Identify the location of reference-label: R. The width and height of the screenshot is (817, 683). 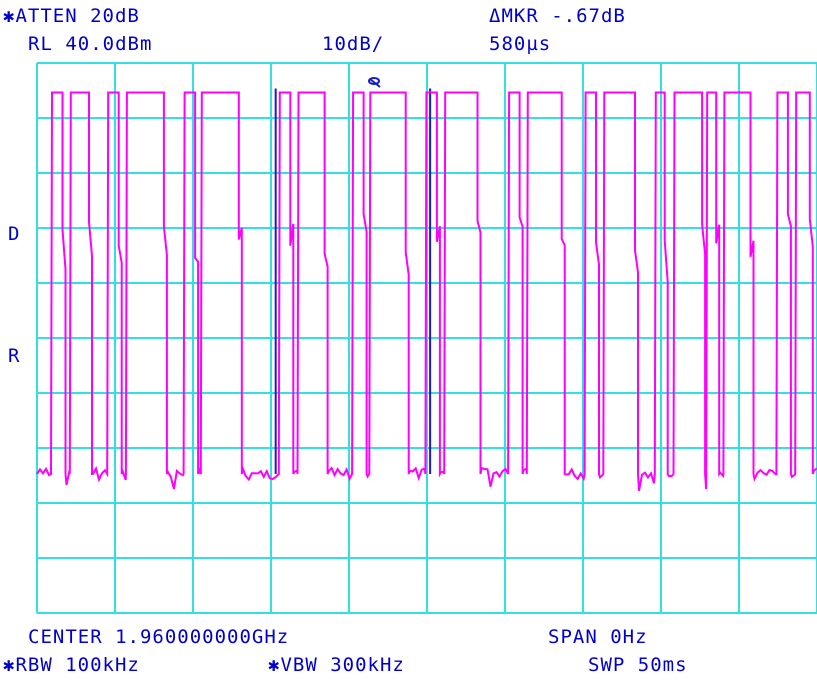
(14, 356).